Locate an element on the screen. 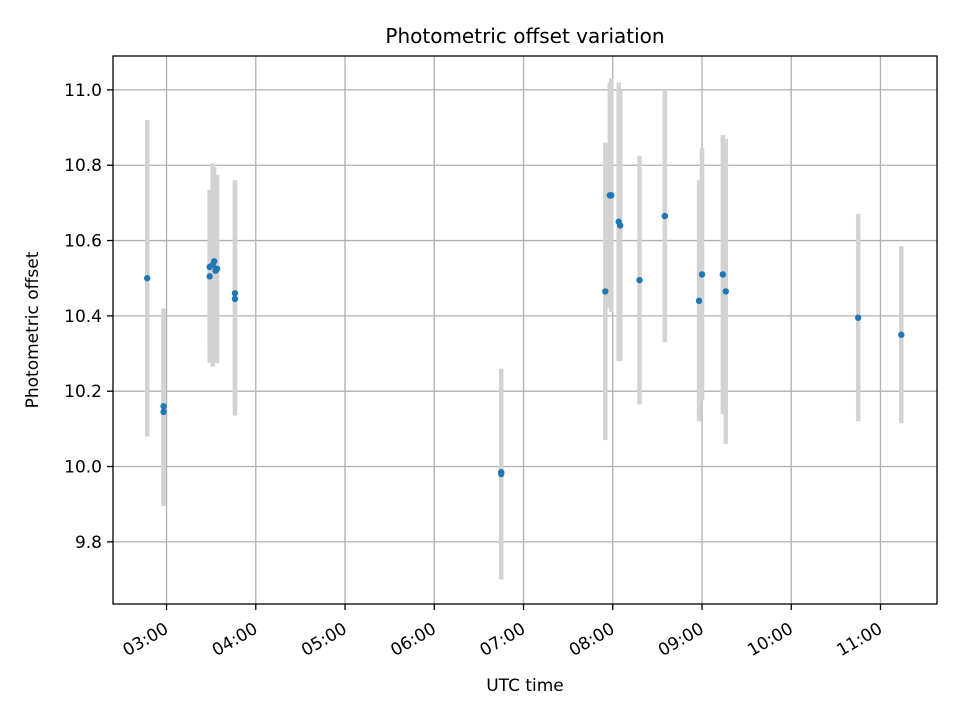  x-tick-label: 04:00 is located at coordinates (235, 640).